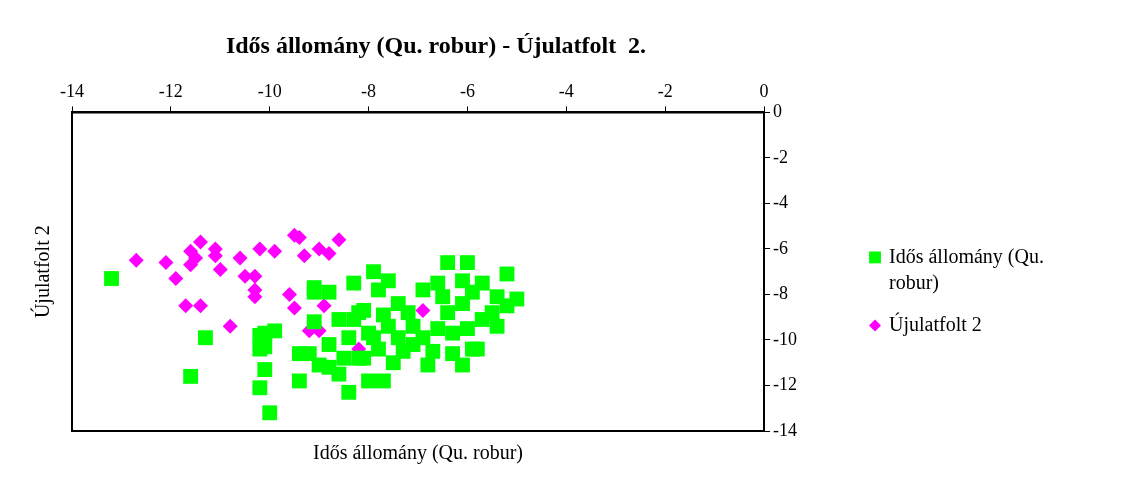  What do you see at coordinates (467, 91) in the screenshot?
I see `x-tick-label: -6` at bounding box center [467, 91].